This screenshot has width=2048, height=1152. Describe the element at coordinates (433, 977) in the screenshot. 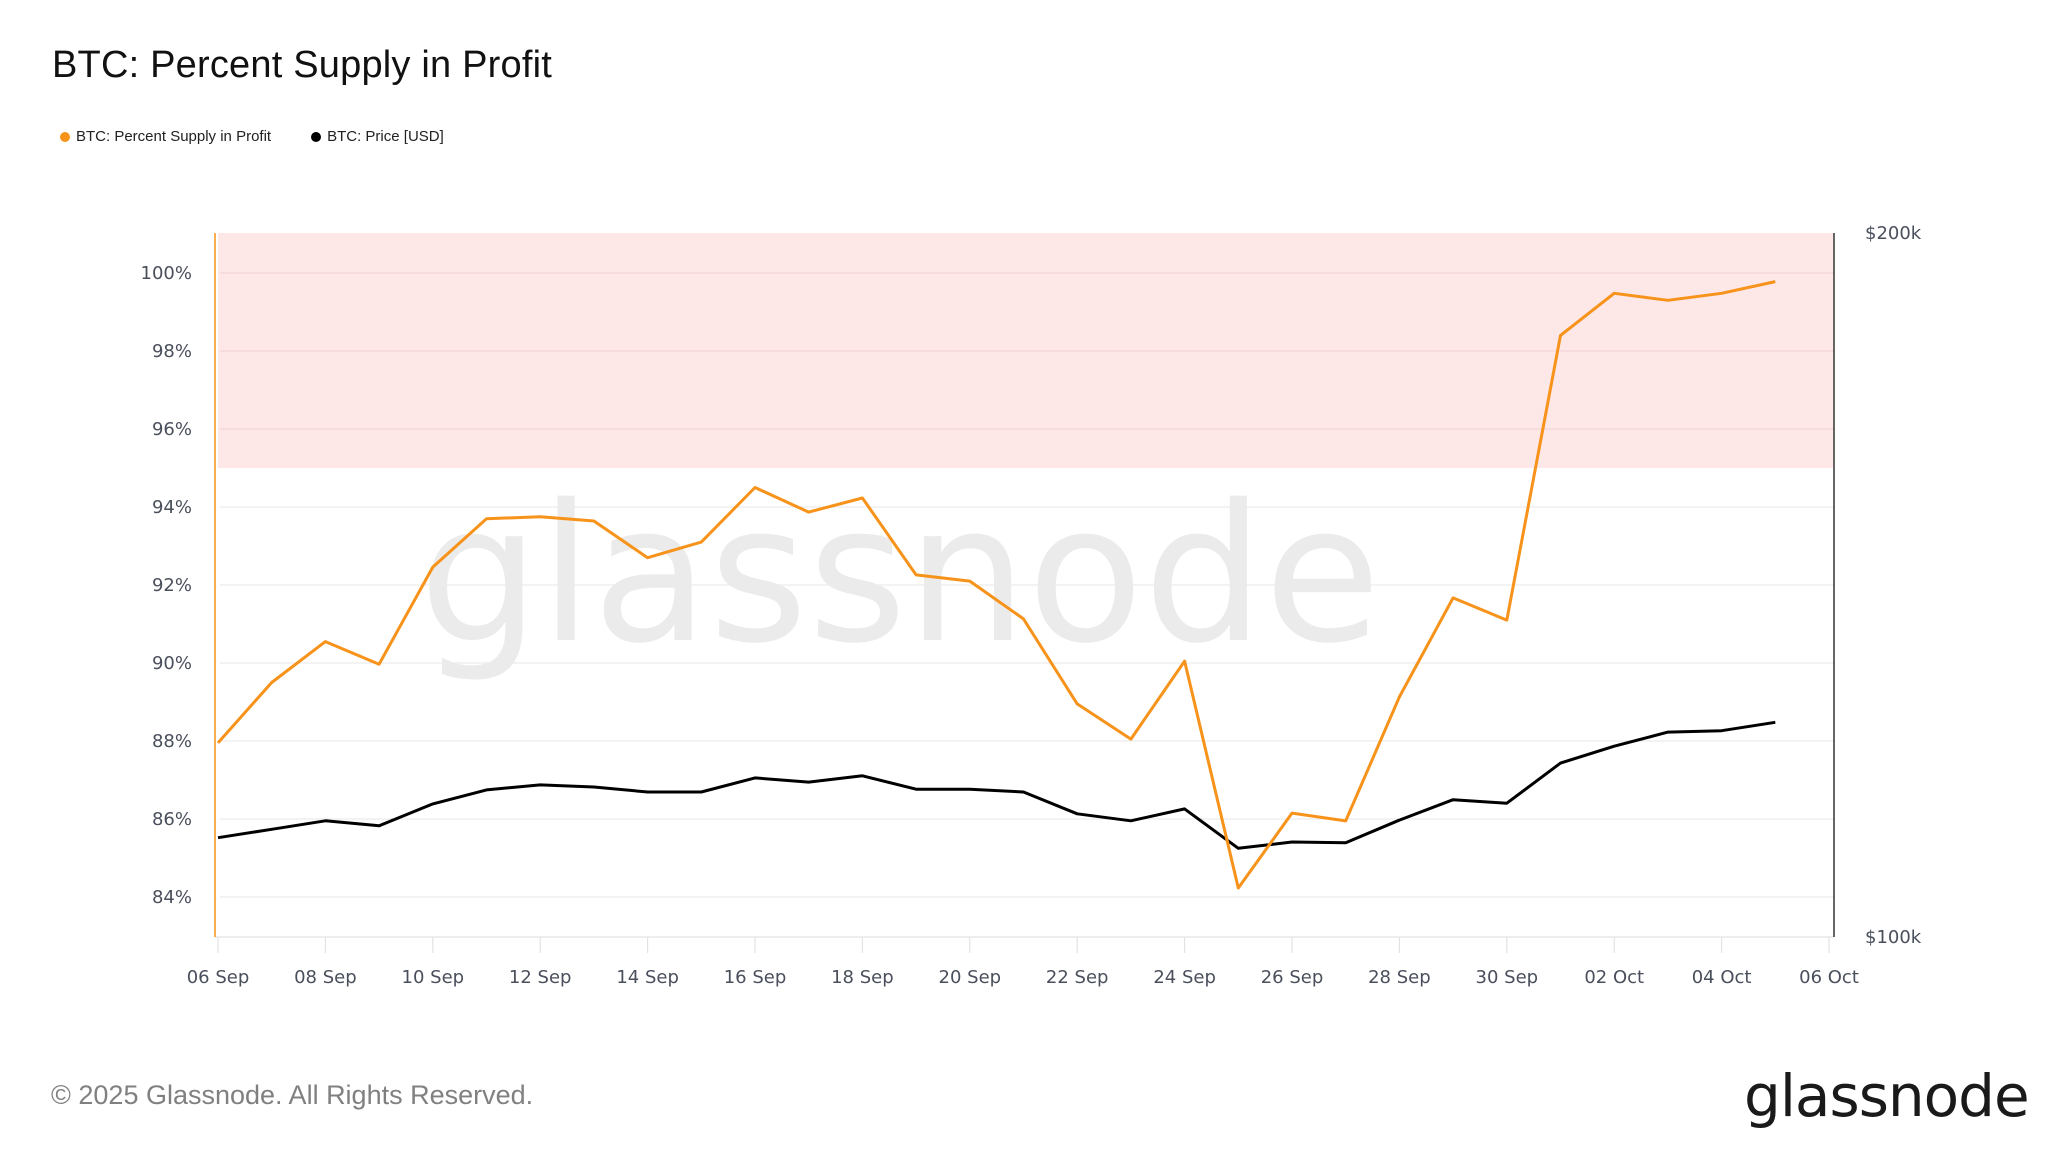

I see `x-tick: 10 Sep` at that location.